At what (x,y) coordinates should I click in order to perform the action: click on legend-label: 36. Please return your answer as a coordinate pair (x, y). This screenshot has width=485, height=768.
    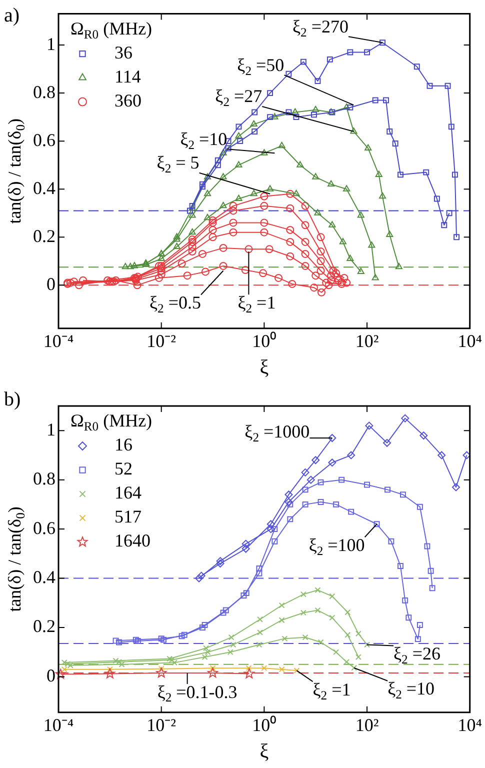
    Looking at the image, I should click on (123, 52).